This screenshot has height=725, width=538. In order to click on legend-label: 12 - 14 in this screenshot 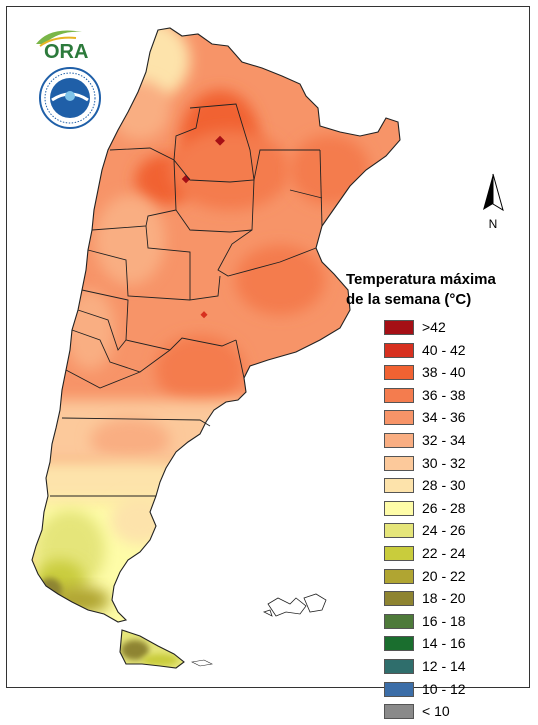, I will do `click(444, 665)`.